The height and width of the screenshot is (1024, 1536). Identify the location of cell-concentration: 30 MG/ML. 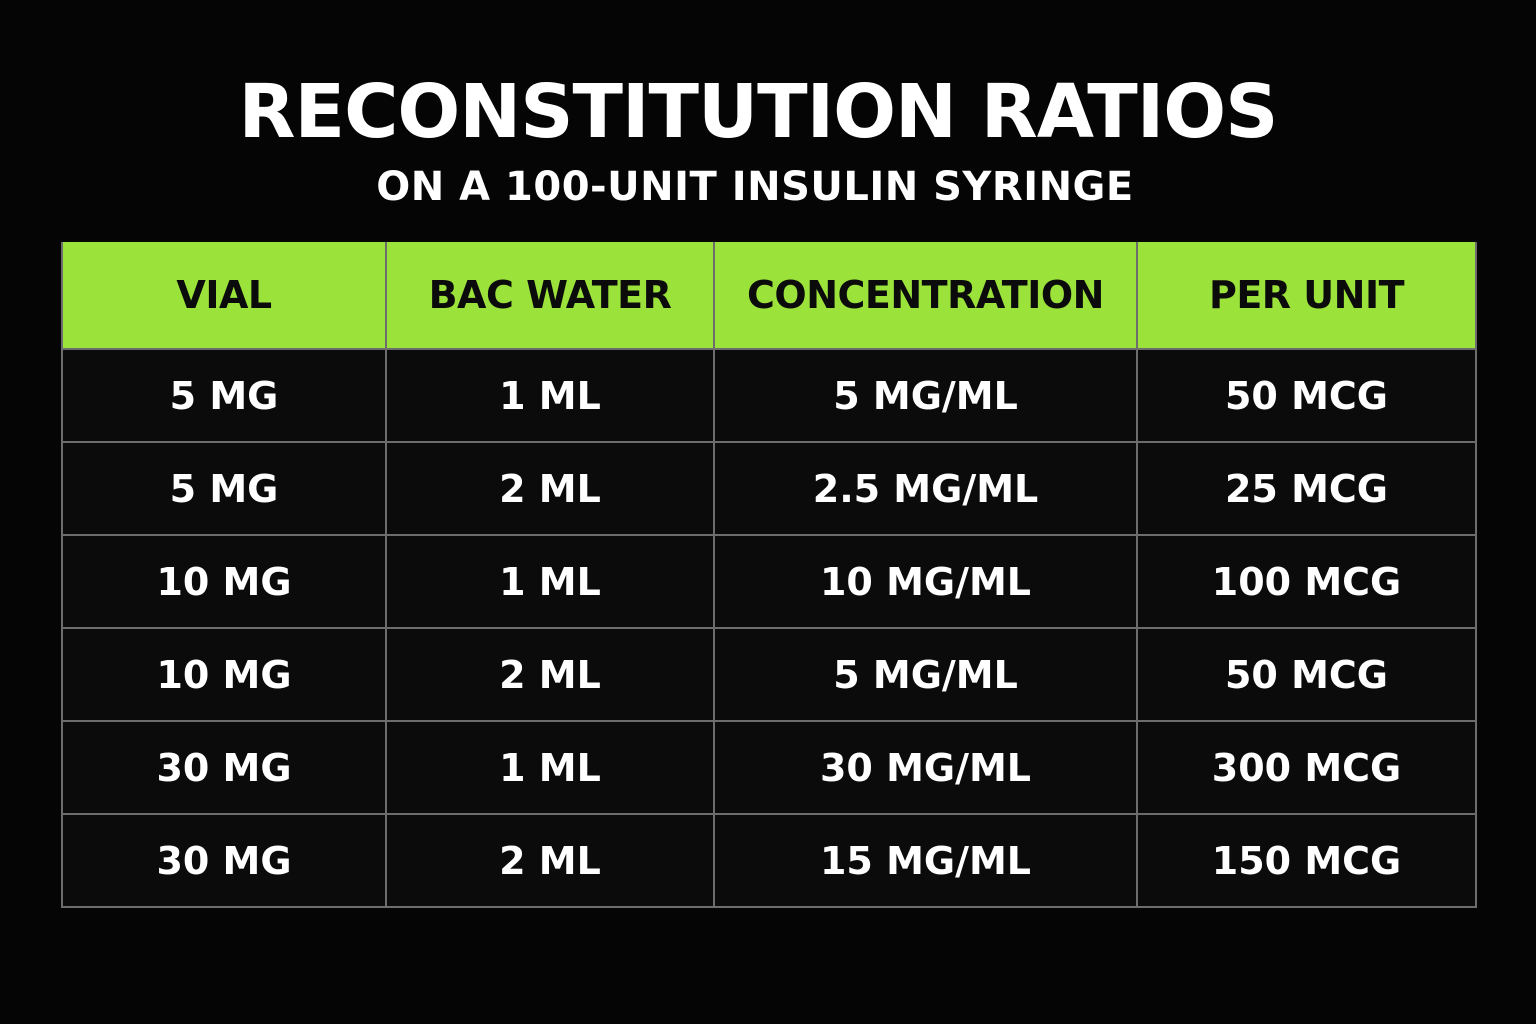
(925, 767).